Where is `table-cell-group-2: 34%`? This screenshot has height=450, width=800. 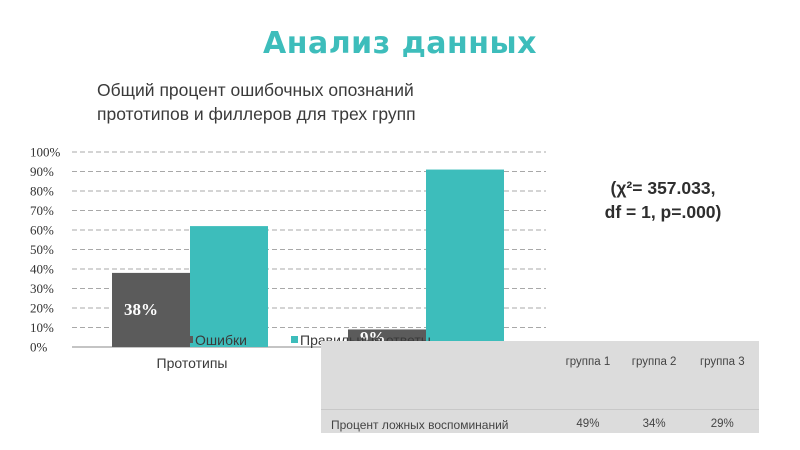 table-cell-group-2: 34% is located at coordinates (654, 421).